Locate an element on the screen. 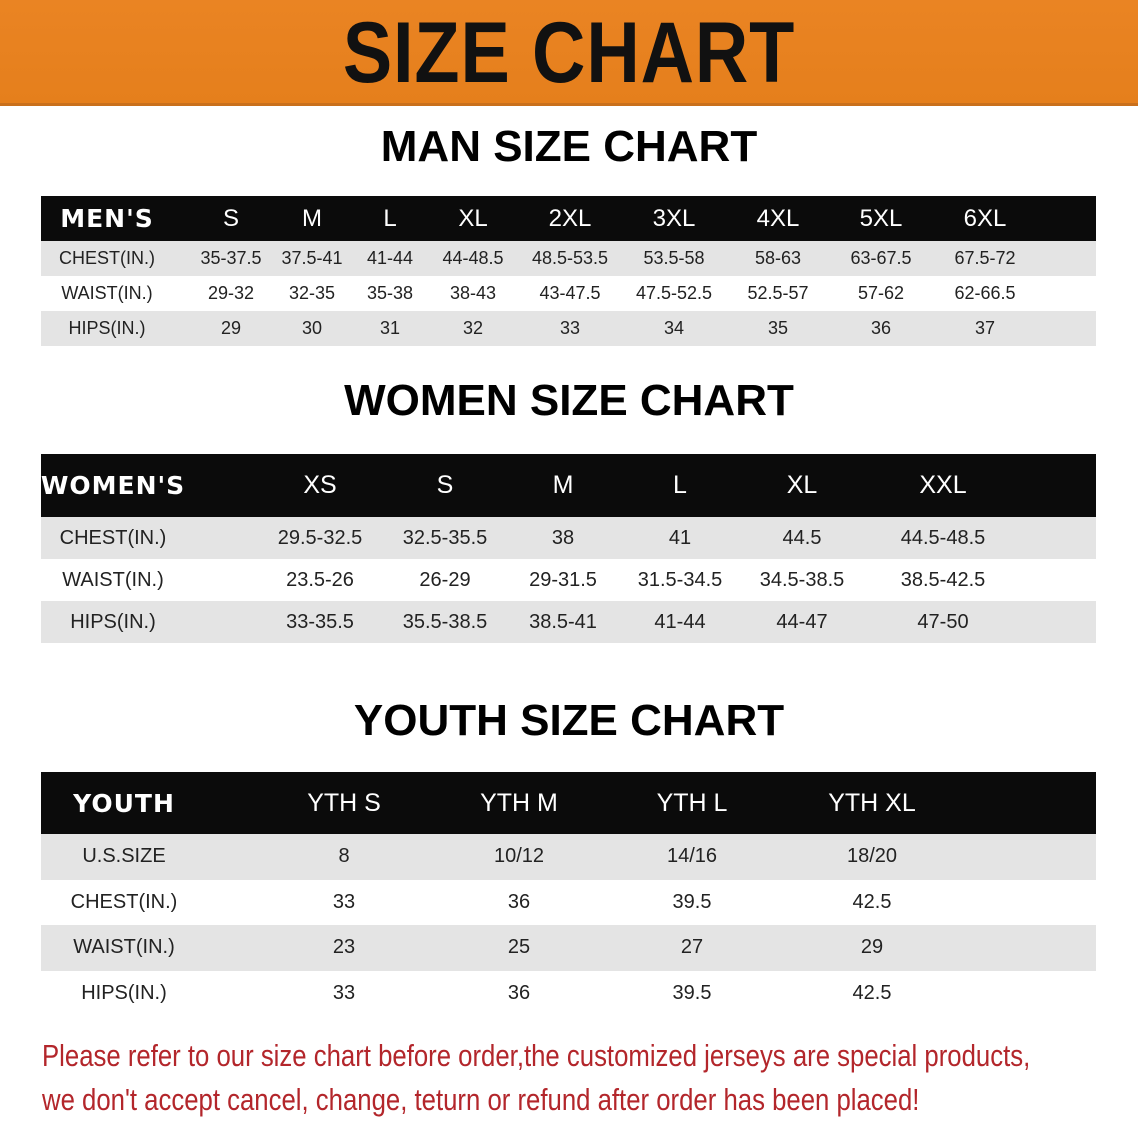 The width and height of the screenshot is (1138, 1132). size-column-header: YTH S is located at coordinates (344, 802).